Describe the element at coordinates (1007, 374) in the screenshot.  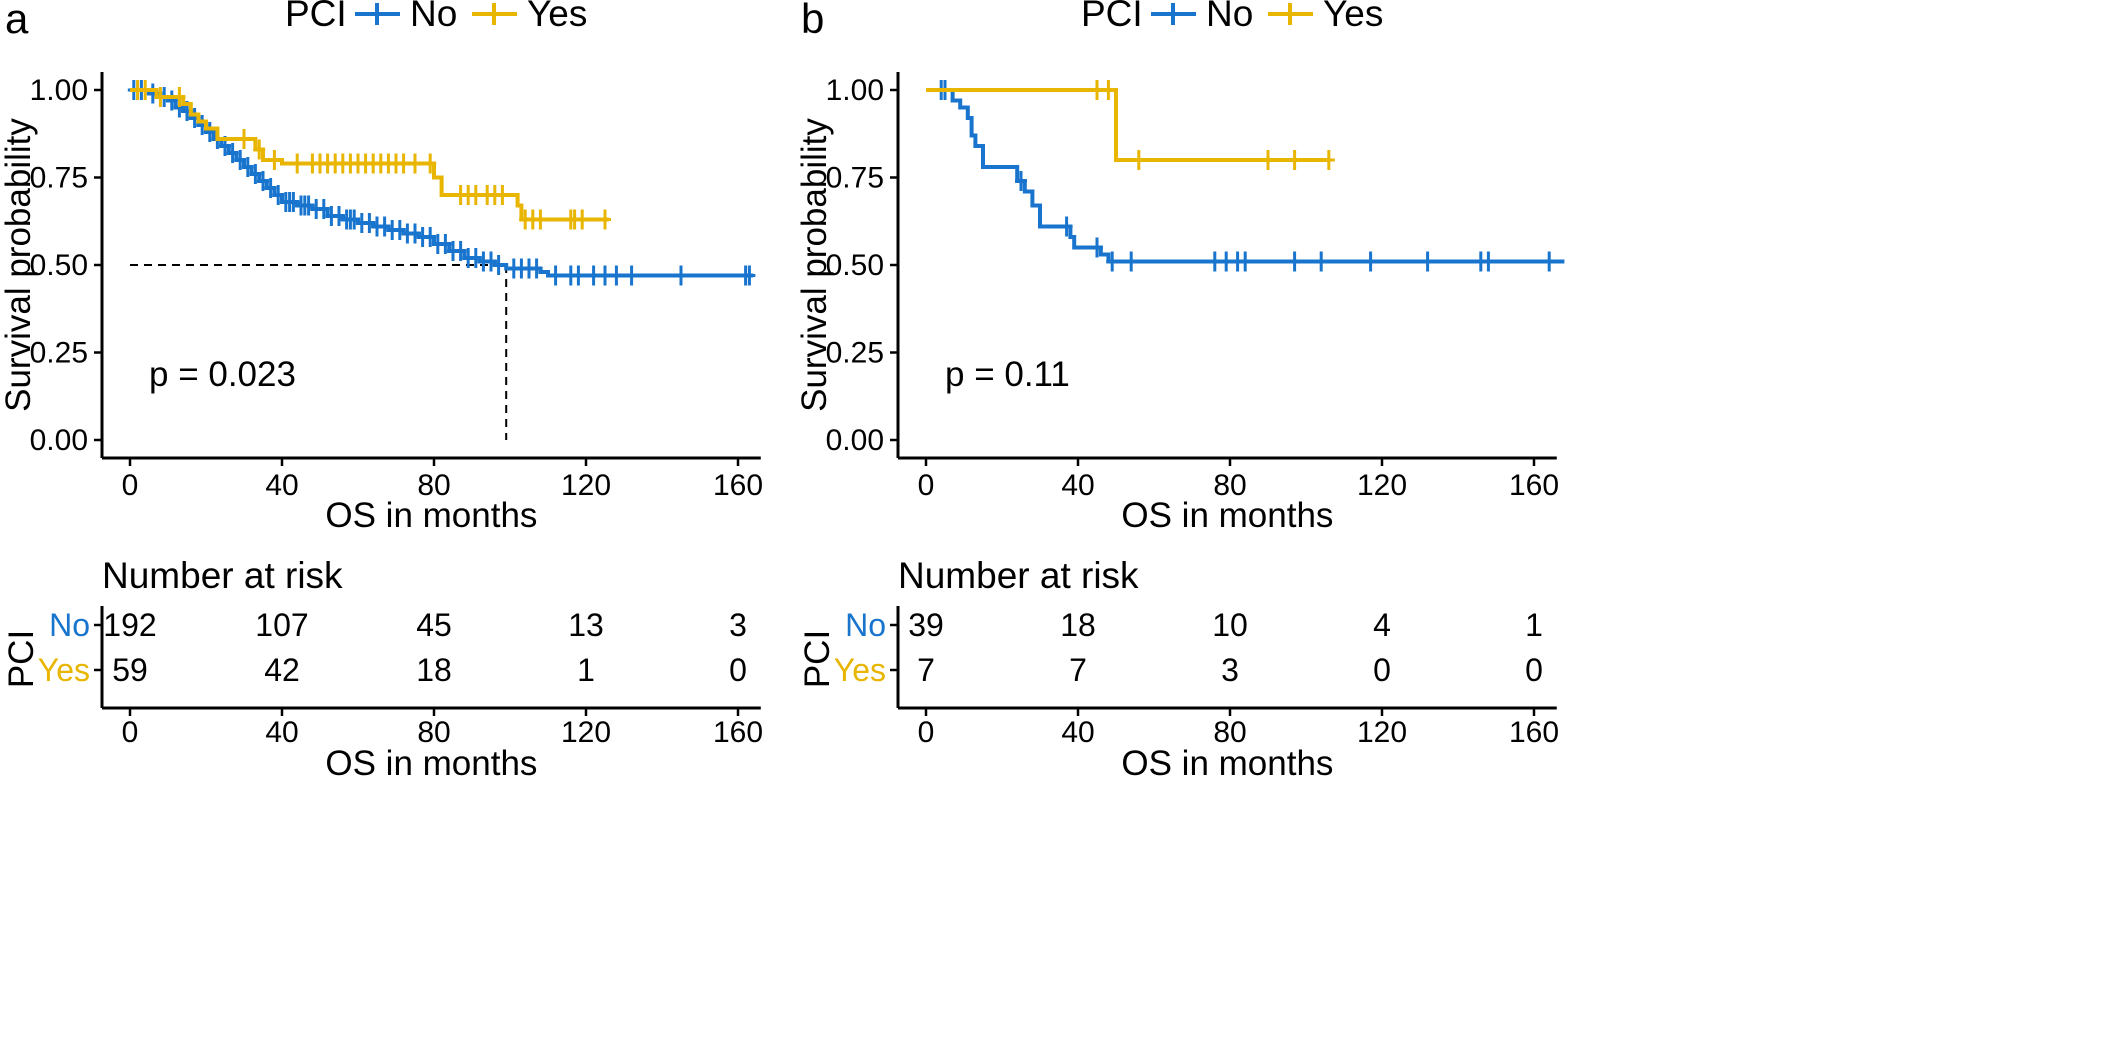
I see `p-value: p = 0.11` at that location.